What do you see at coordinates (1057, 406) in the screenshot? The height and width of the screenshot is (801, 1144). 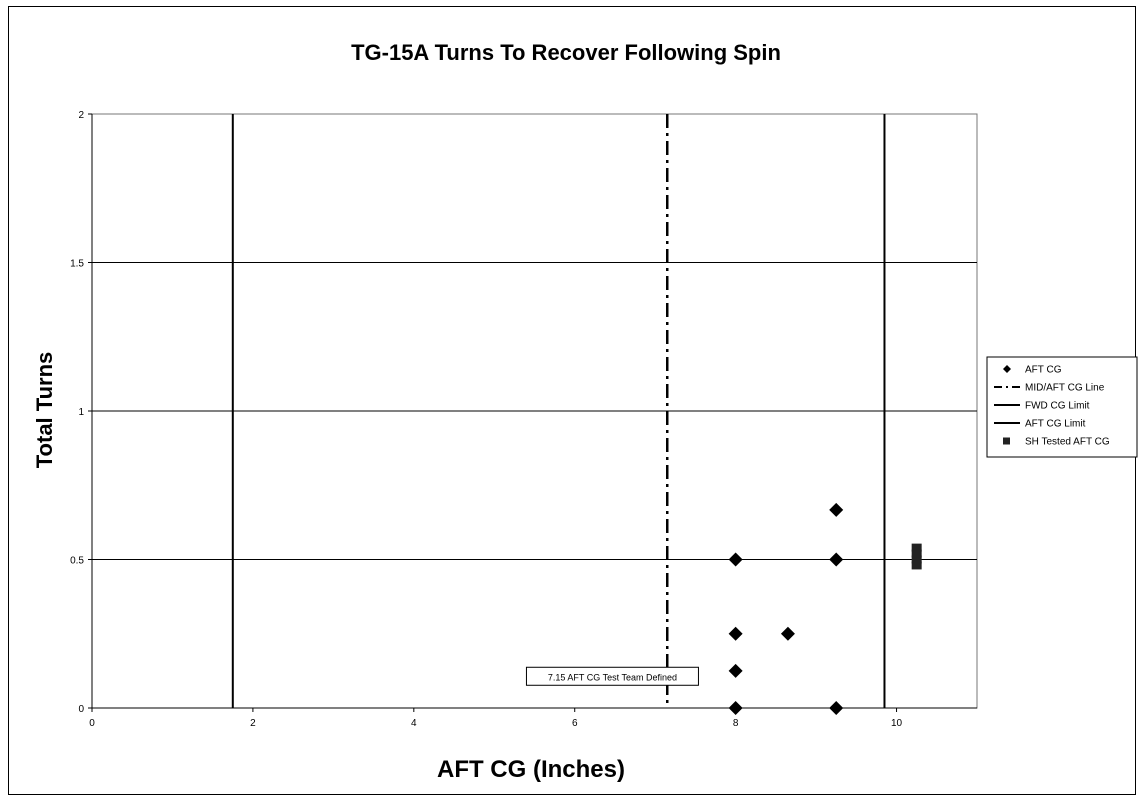 I see `legend-label-2: FWD CG Limit` at bounding box center [1057, 406].